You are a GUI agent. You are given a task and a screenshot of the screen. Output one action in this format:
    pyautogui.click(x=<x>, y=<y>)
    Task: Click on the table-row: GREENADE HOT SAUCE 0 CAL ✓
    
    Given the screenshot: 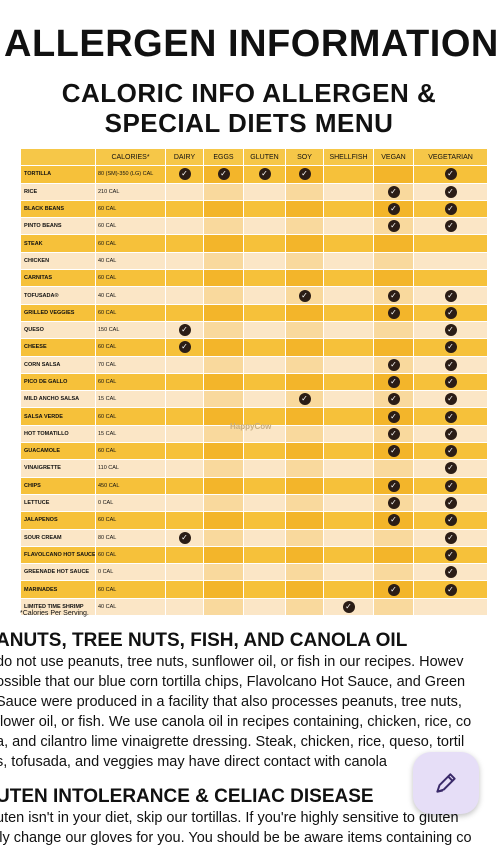 What is the action you would take?
    pyautogui.click(x=254, y=572)
    